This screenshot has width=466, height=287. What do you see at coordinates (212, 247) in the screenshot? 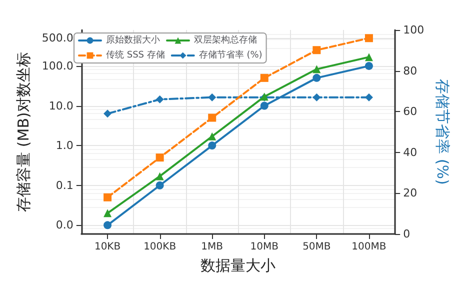
I see `x-tick-label: 1MB` at bounding box center [212, 247].